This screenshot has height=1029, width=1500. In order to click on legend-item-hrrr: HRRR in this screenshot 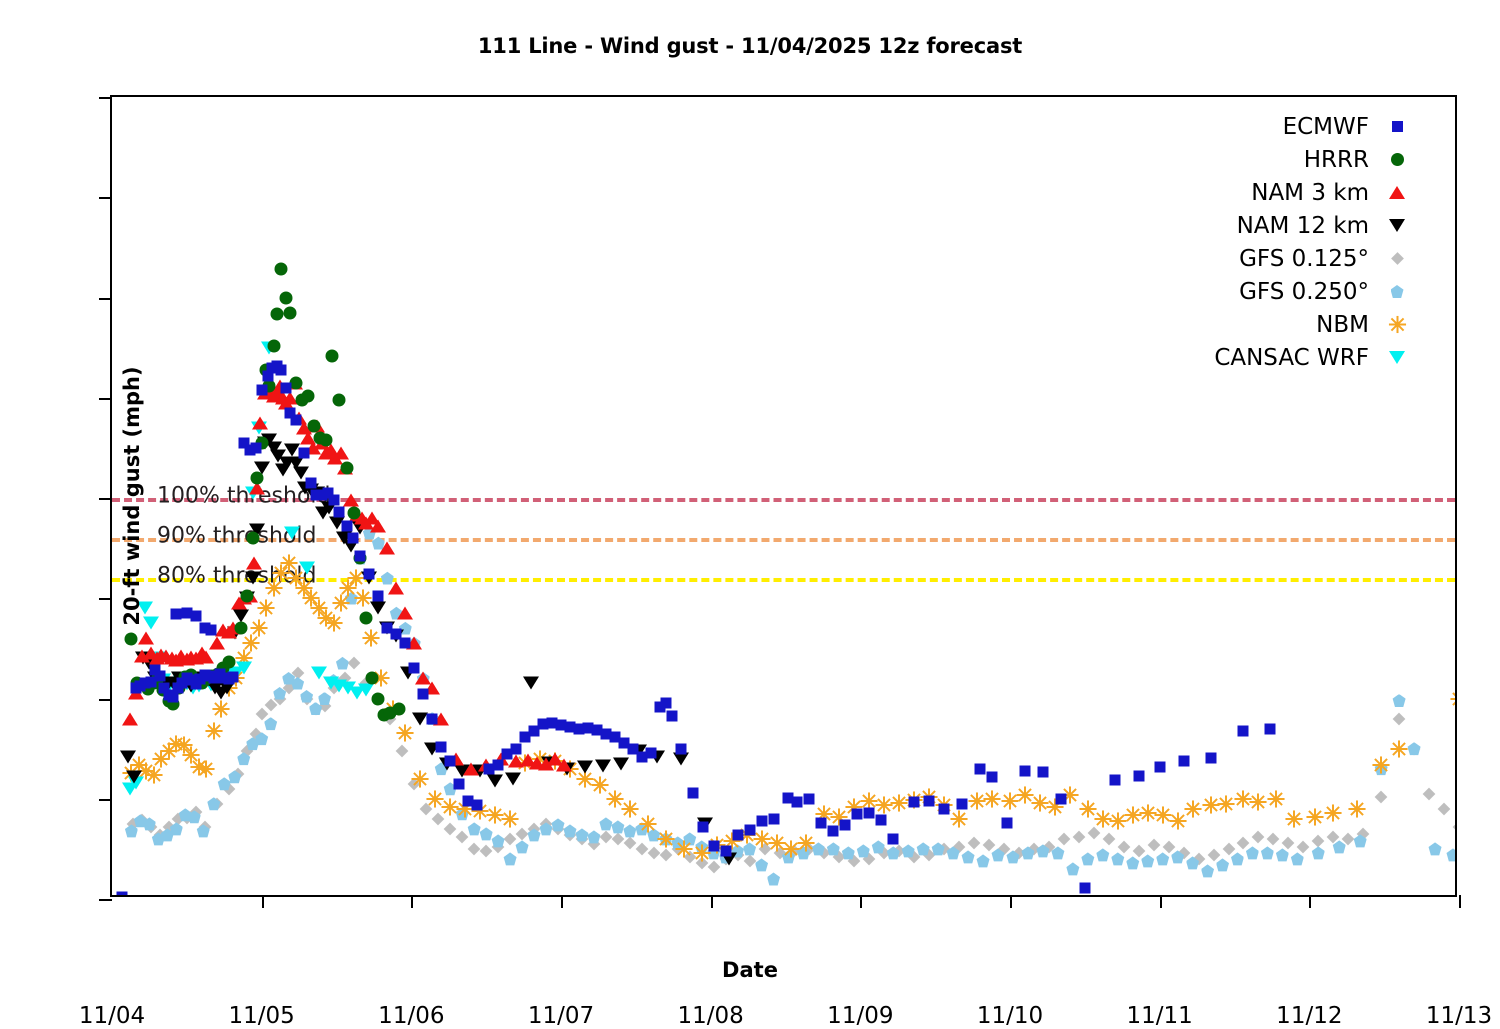, I will do `click(1301, 159)`.